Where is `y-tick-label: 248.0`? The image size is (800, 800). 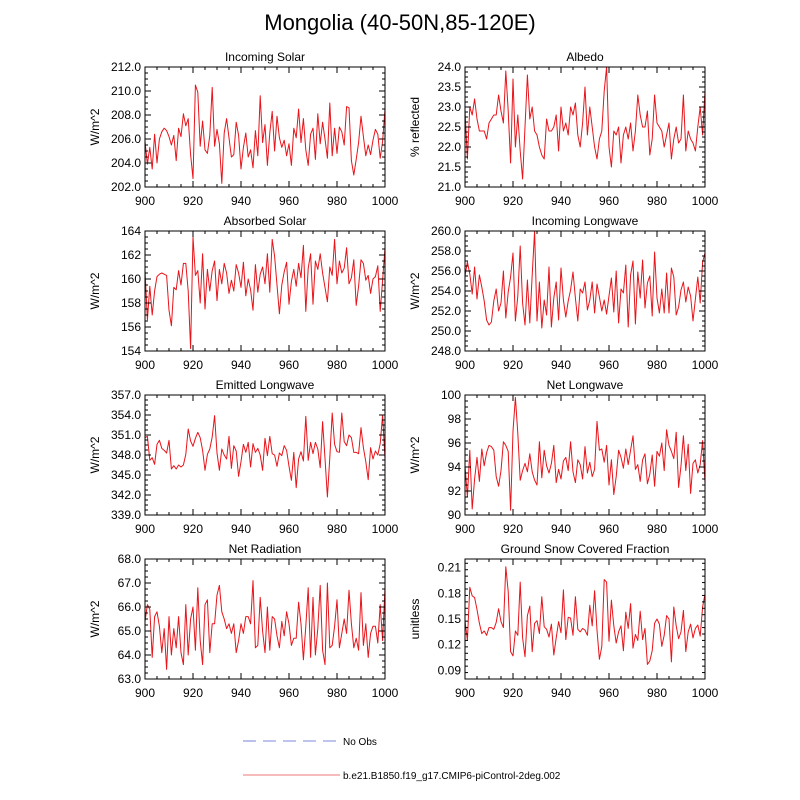
y-tick-label: 248.0 is located at coordinates (446, 351).